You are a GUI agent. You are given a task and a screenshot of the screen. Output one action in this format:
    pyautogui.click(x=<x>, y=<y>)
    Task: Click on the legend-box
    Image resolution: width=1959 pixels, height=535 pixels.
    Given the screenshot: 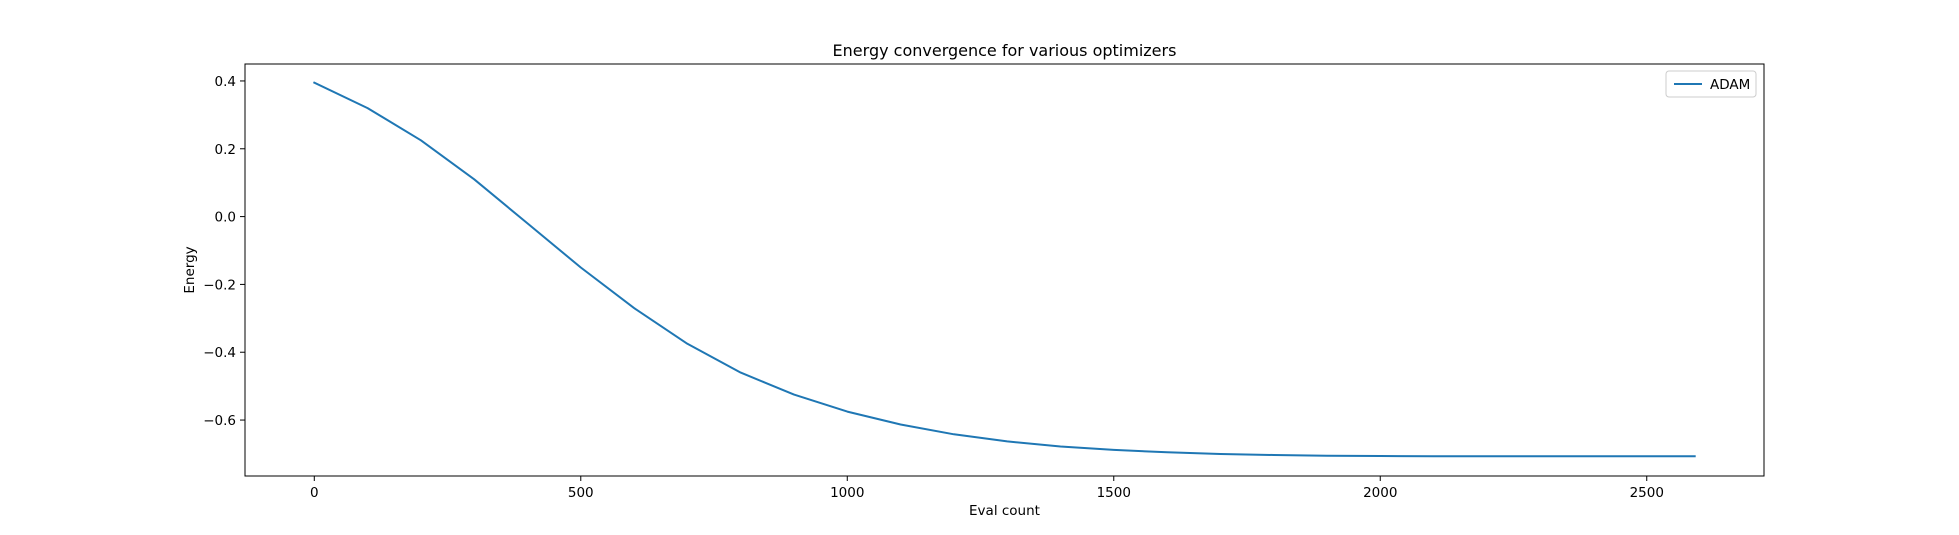 What is the action you would take?
    pyautogui.click(x=1711, y=84)
    